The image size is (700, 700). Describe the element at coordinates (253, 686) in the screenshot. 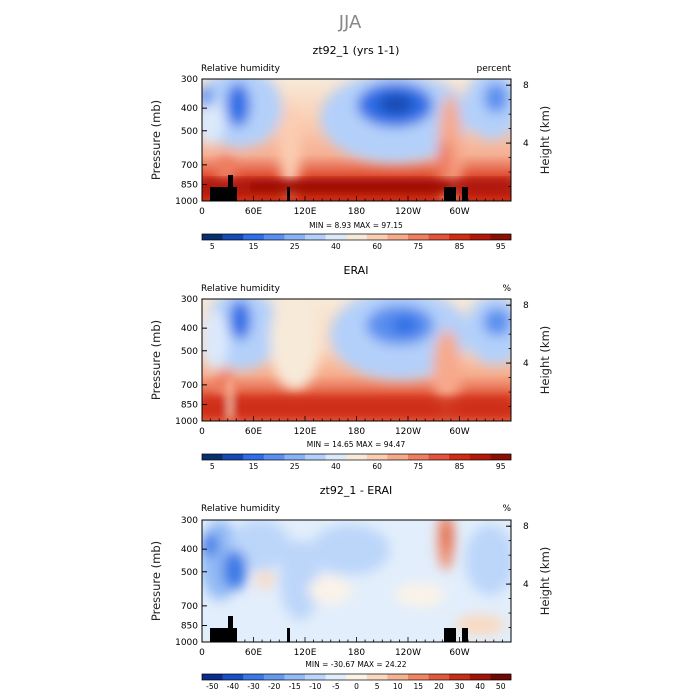

I see `colorbar-tick-label: -30` at that location.